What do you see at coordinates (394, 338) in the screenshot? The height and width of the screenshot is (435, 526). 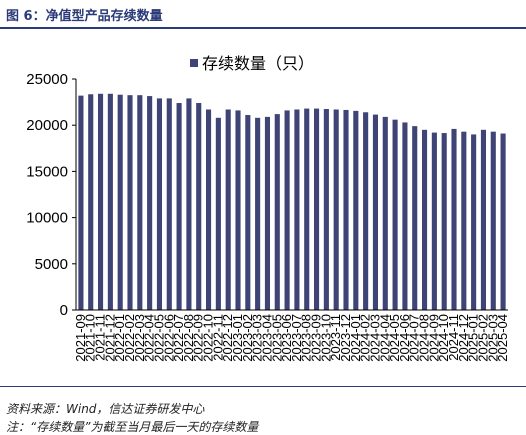 I see `x-tick-label: 2024-05` at bounding box center [394, 338].